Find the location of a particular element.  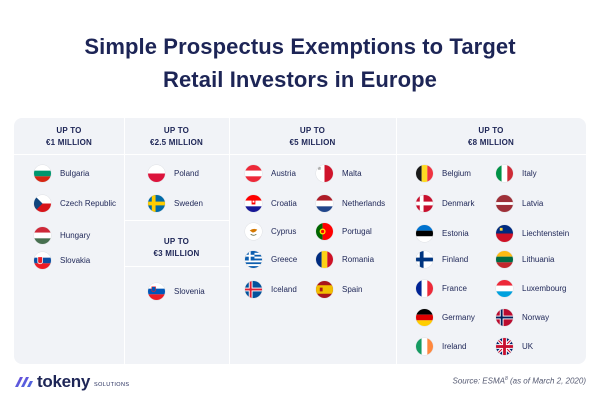

italy-flag-icon is located at coordinates (504, 173).